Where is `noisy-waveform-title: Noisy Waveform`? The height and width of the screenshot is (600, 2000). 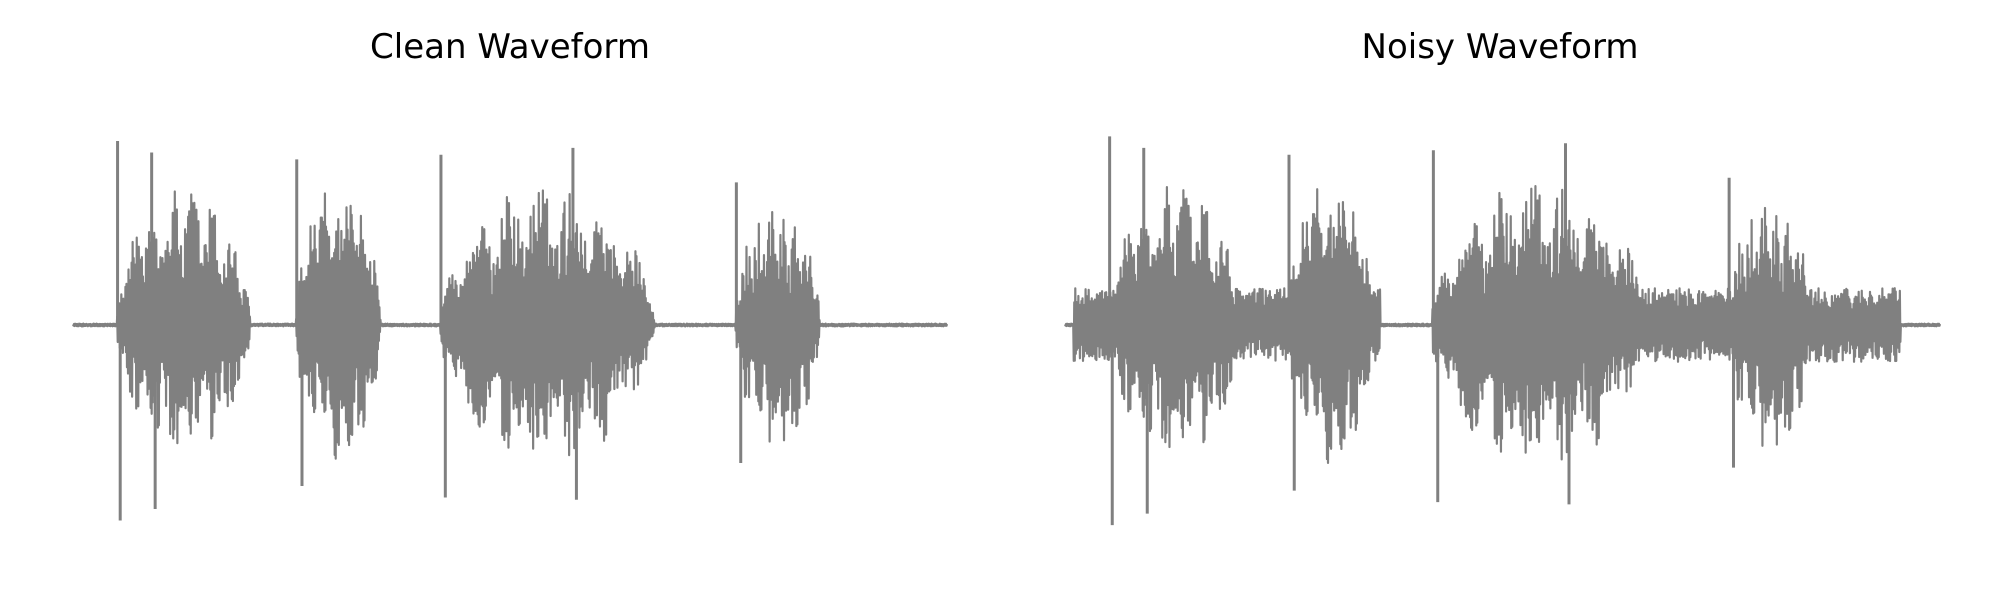
noisy-waveform-title: Noisy Waveform is located at coordinates (1500, 47).